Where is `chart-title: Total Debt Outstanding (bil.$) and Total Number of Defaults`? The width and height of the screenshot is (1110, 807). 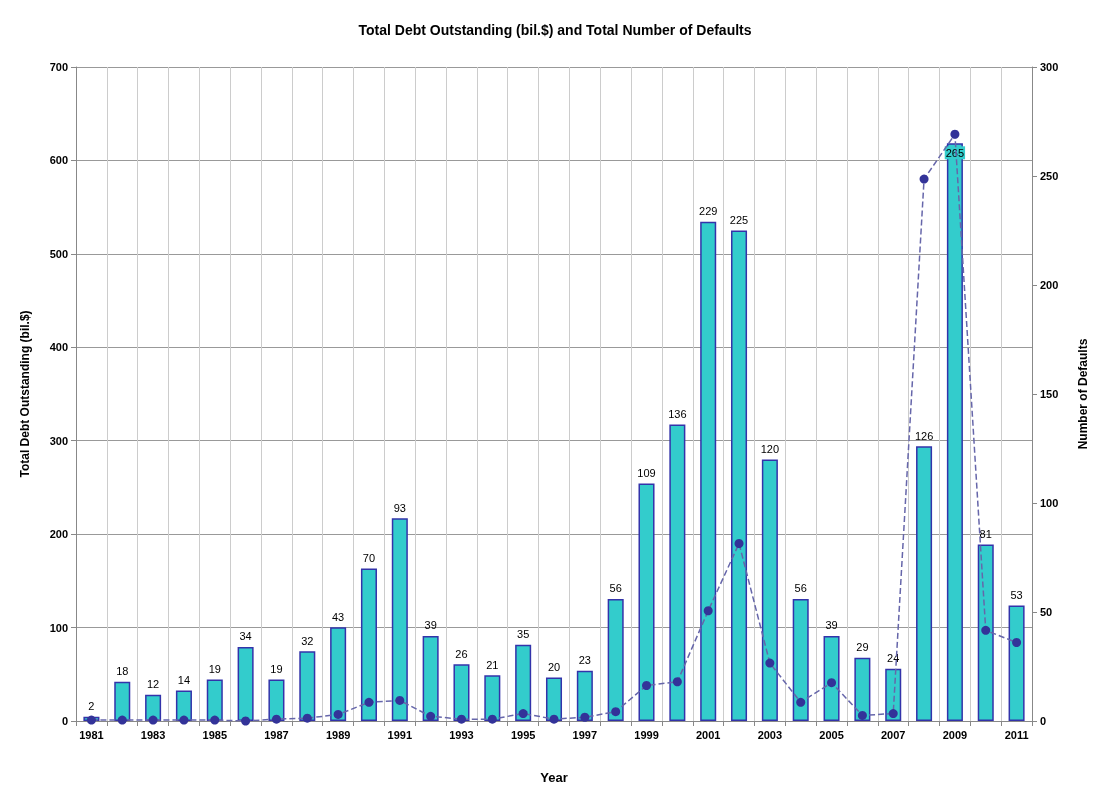
chart-title: Total Debt Outstanding (bil.$) and Total Number of Defaults is located at coordinates (555, 30).